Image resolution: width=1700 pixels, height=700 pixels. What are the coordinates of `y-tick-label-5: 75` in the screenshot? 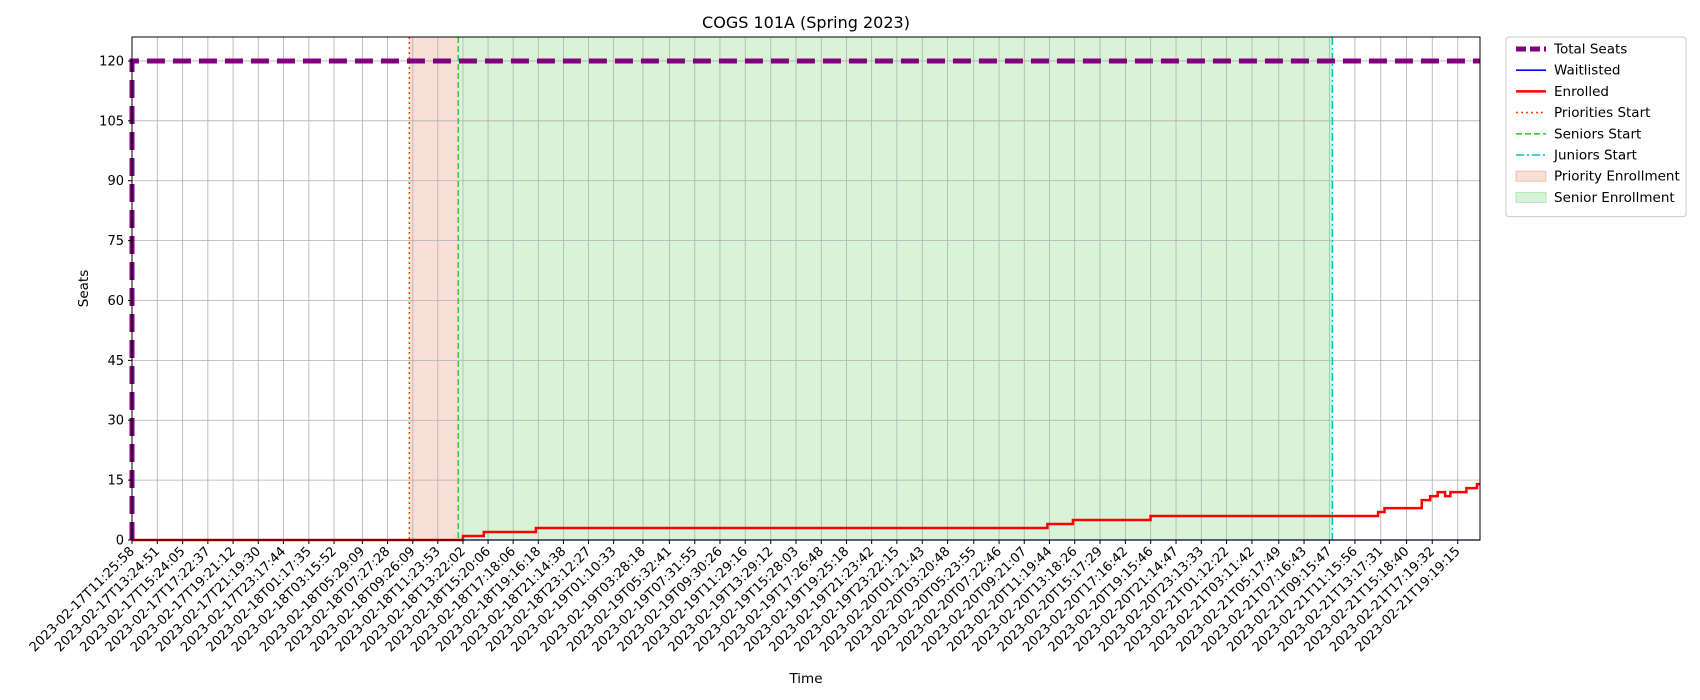 It's located at (115, 241).